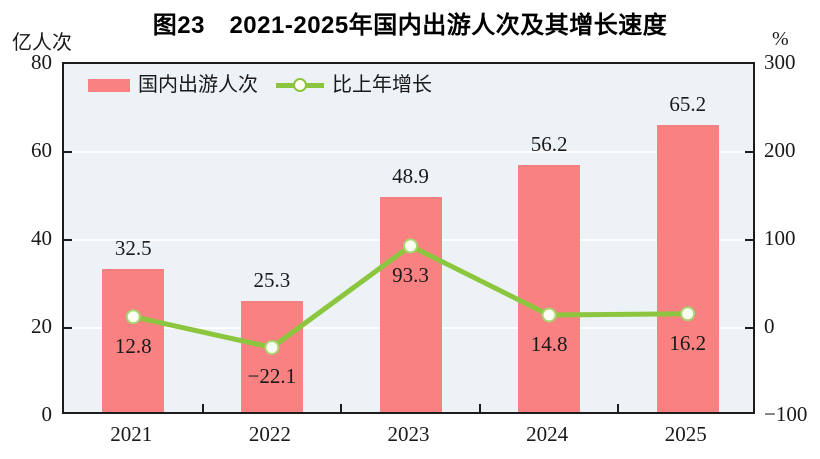 Image resolution: width=820 pixels, height=459 pixels. What do you see at coordinates (688, 342) in the screenshot?
I see `growth-value-label: 16.2` at bounding box center [688, 342].